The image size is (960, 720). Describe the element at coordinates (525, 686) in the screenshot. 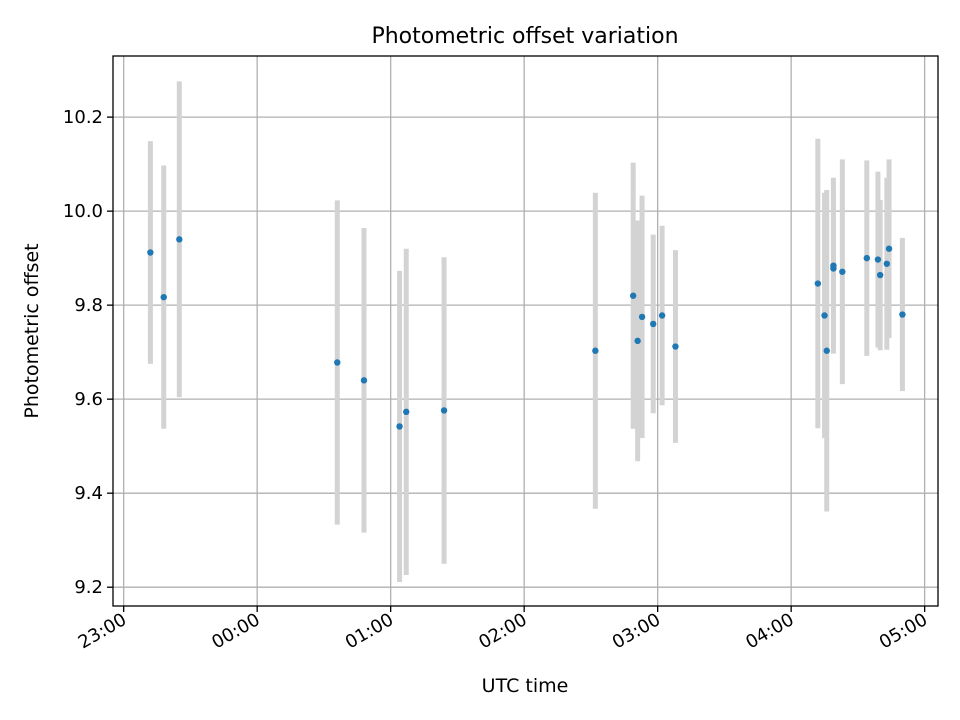

I see `x-axis-label: UTC time` at that location.